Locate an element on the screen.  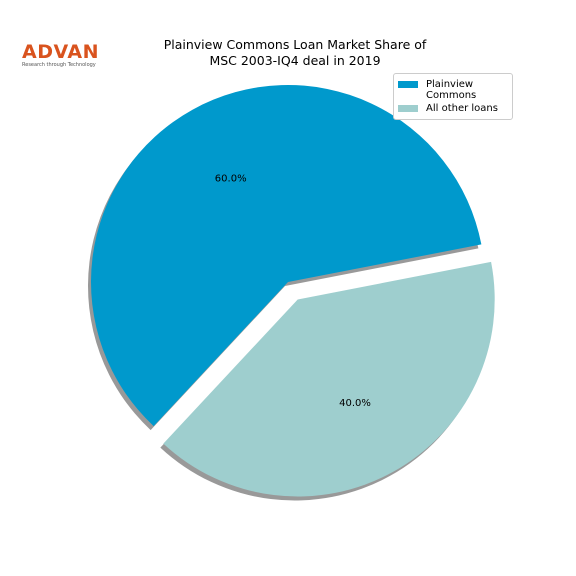
legend-item: Plainview Commons is located at coordinates (452, 90).